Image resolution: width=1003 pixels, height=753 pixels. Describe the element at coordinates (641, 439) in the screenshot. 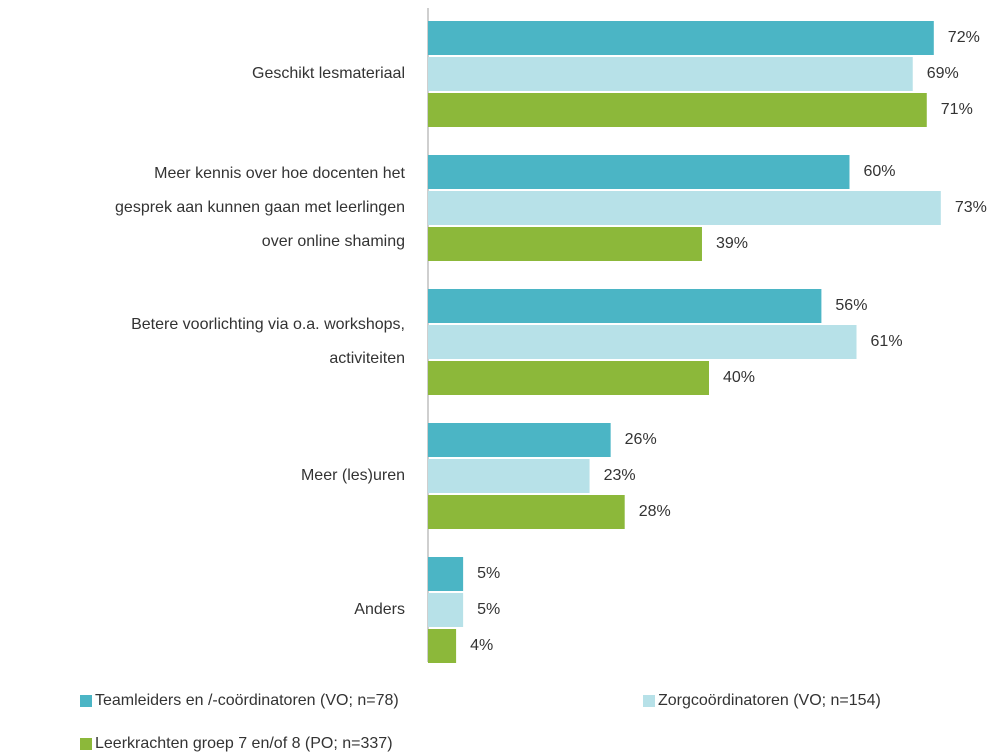

I see `value-label: 26%` at that location.